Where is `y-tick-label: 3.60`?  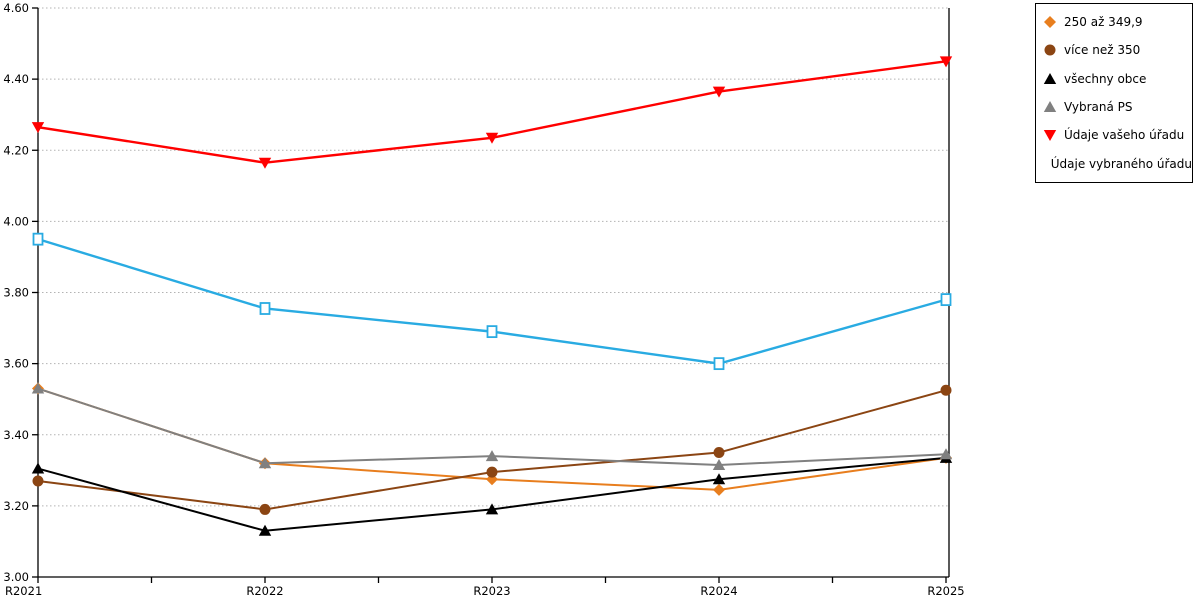
y-tick-label: 3.60 is located at coordinates (16, 364).